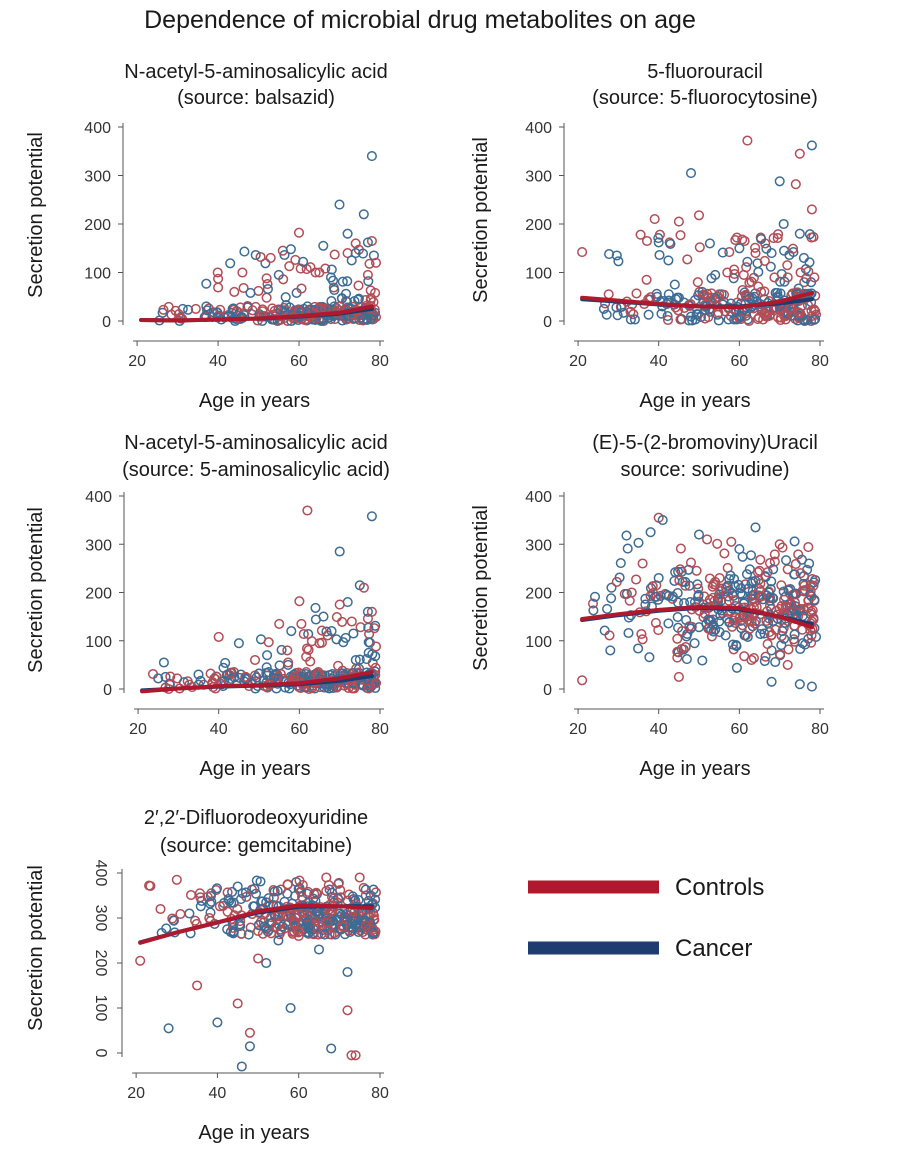 The image size is (914, 1163). What do you see at coordinates (256, 98) in the screenshot?
I see `panel-title-line: (source: balsazid)` at bounding box center [256, 98].